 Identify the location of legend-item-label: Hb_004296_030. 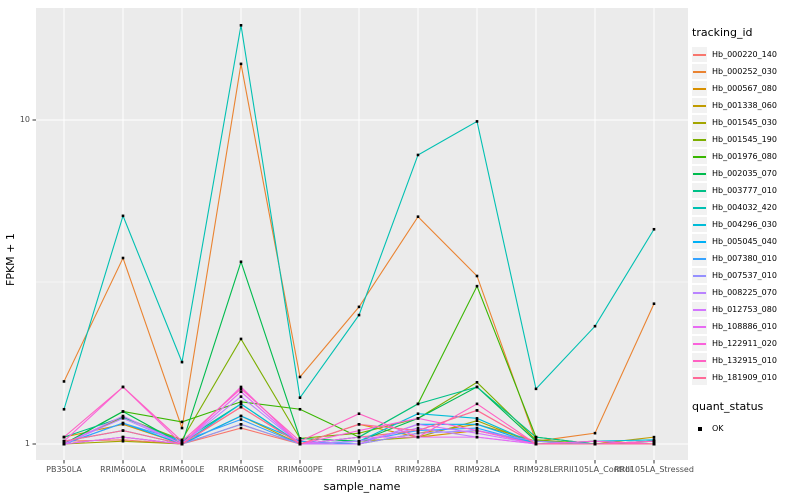
(744, 224).